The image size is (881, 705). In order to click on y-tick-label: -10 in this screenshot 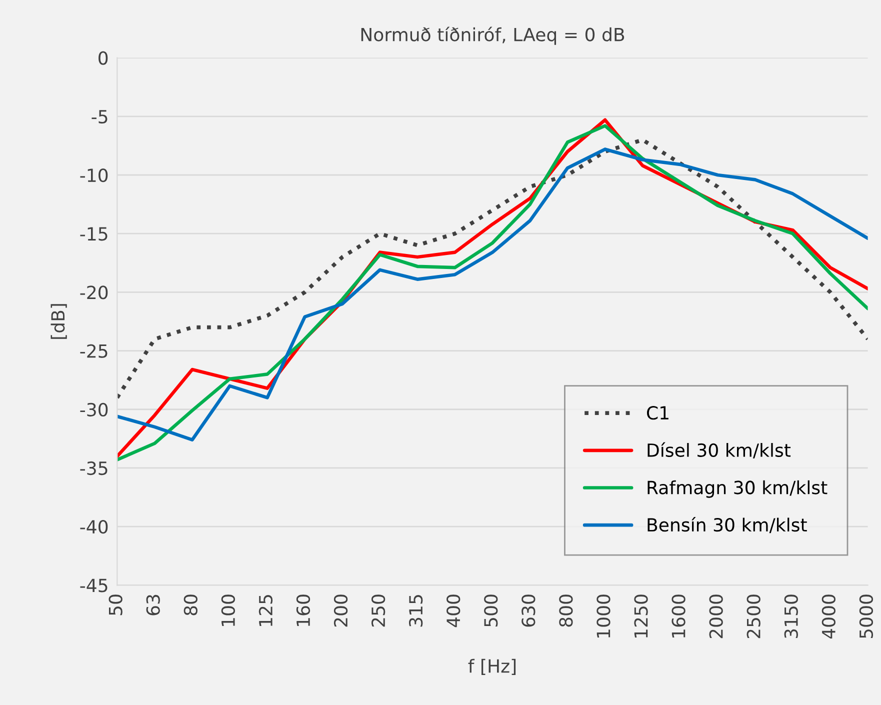, I will do `click(94, 175)`.